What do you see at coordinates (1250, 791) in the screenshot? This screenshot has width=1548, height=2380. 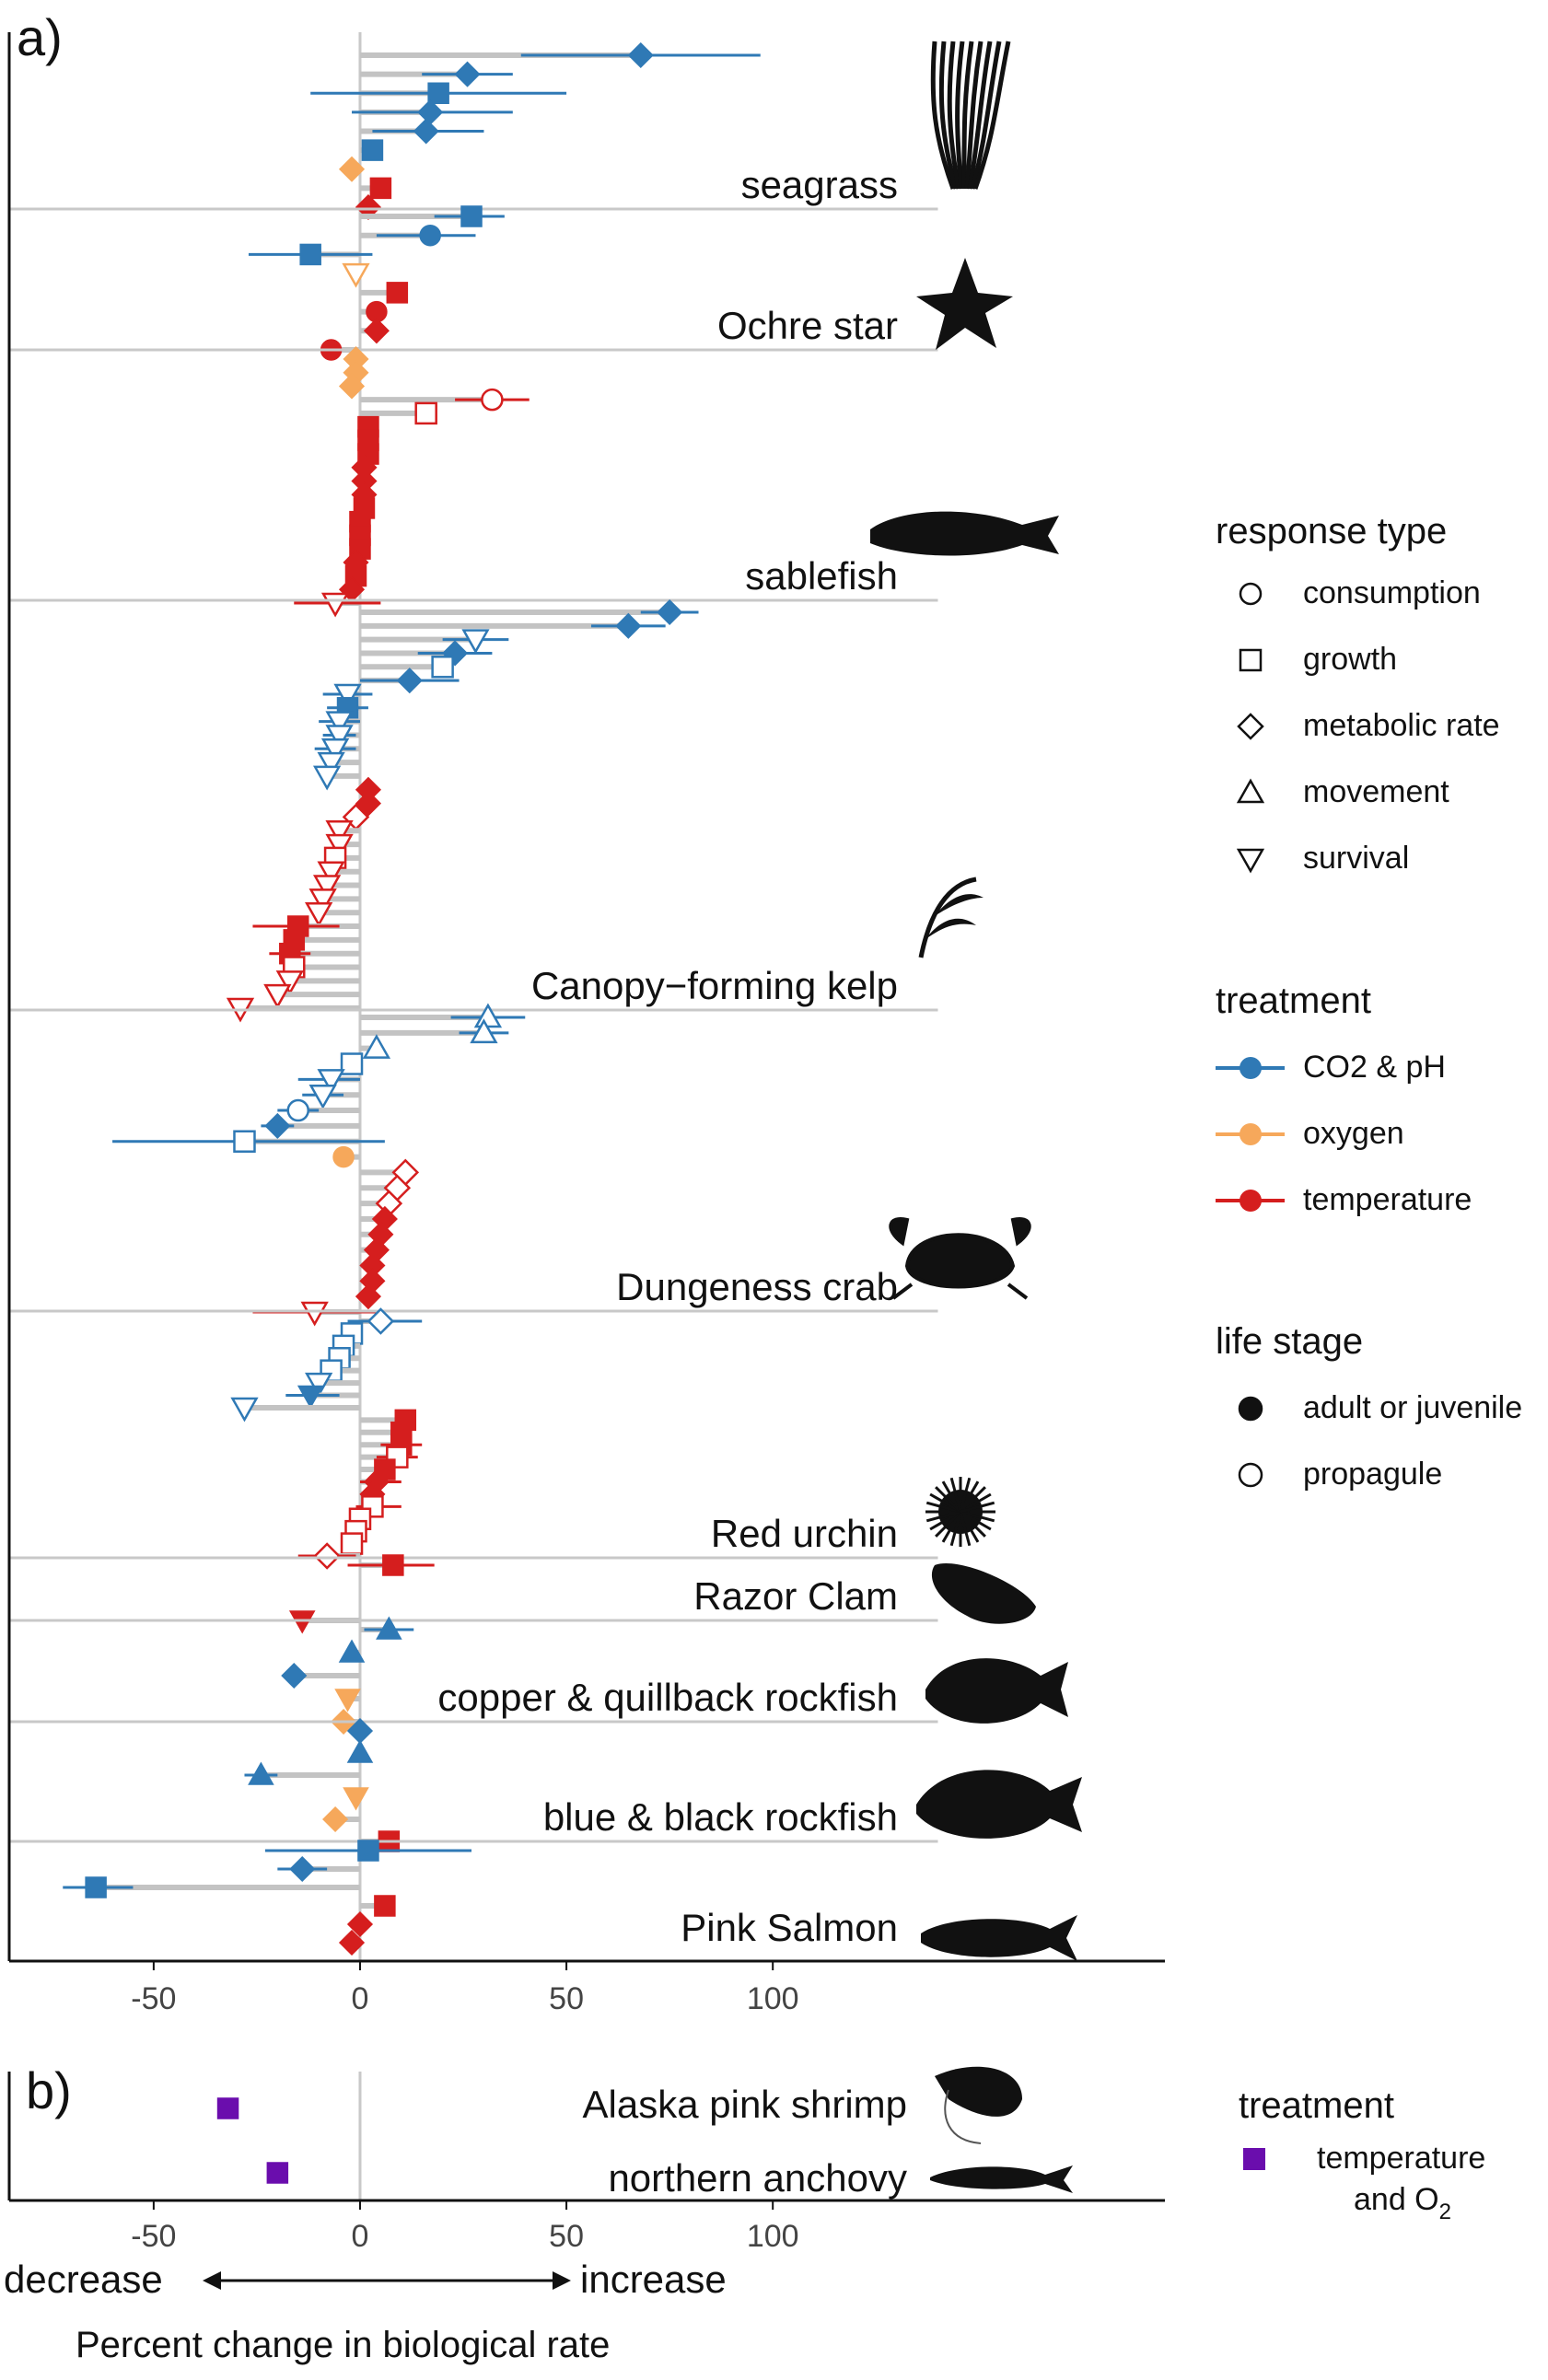 I see `legend-key-triangle-up` at bounding box center [1250, 791].